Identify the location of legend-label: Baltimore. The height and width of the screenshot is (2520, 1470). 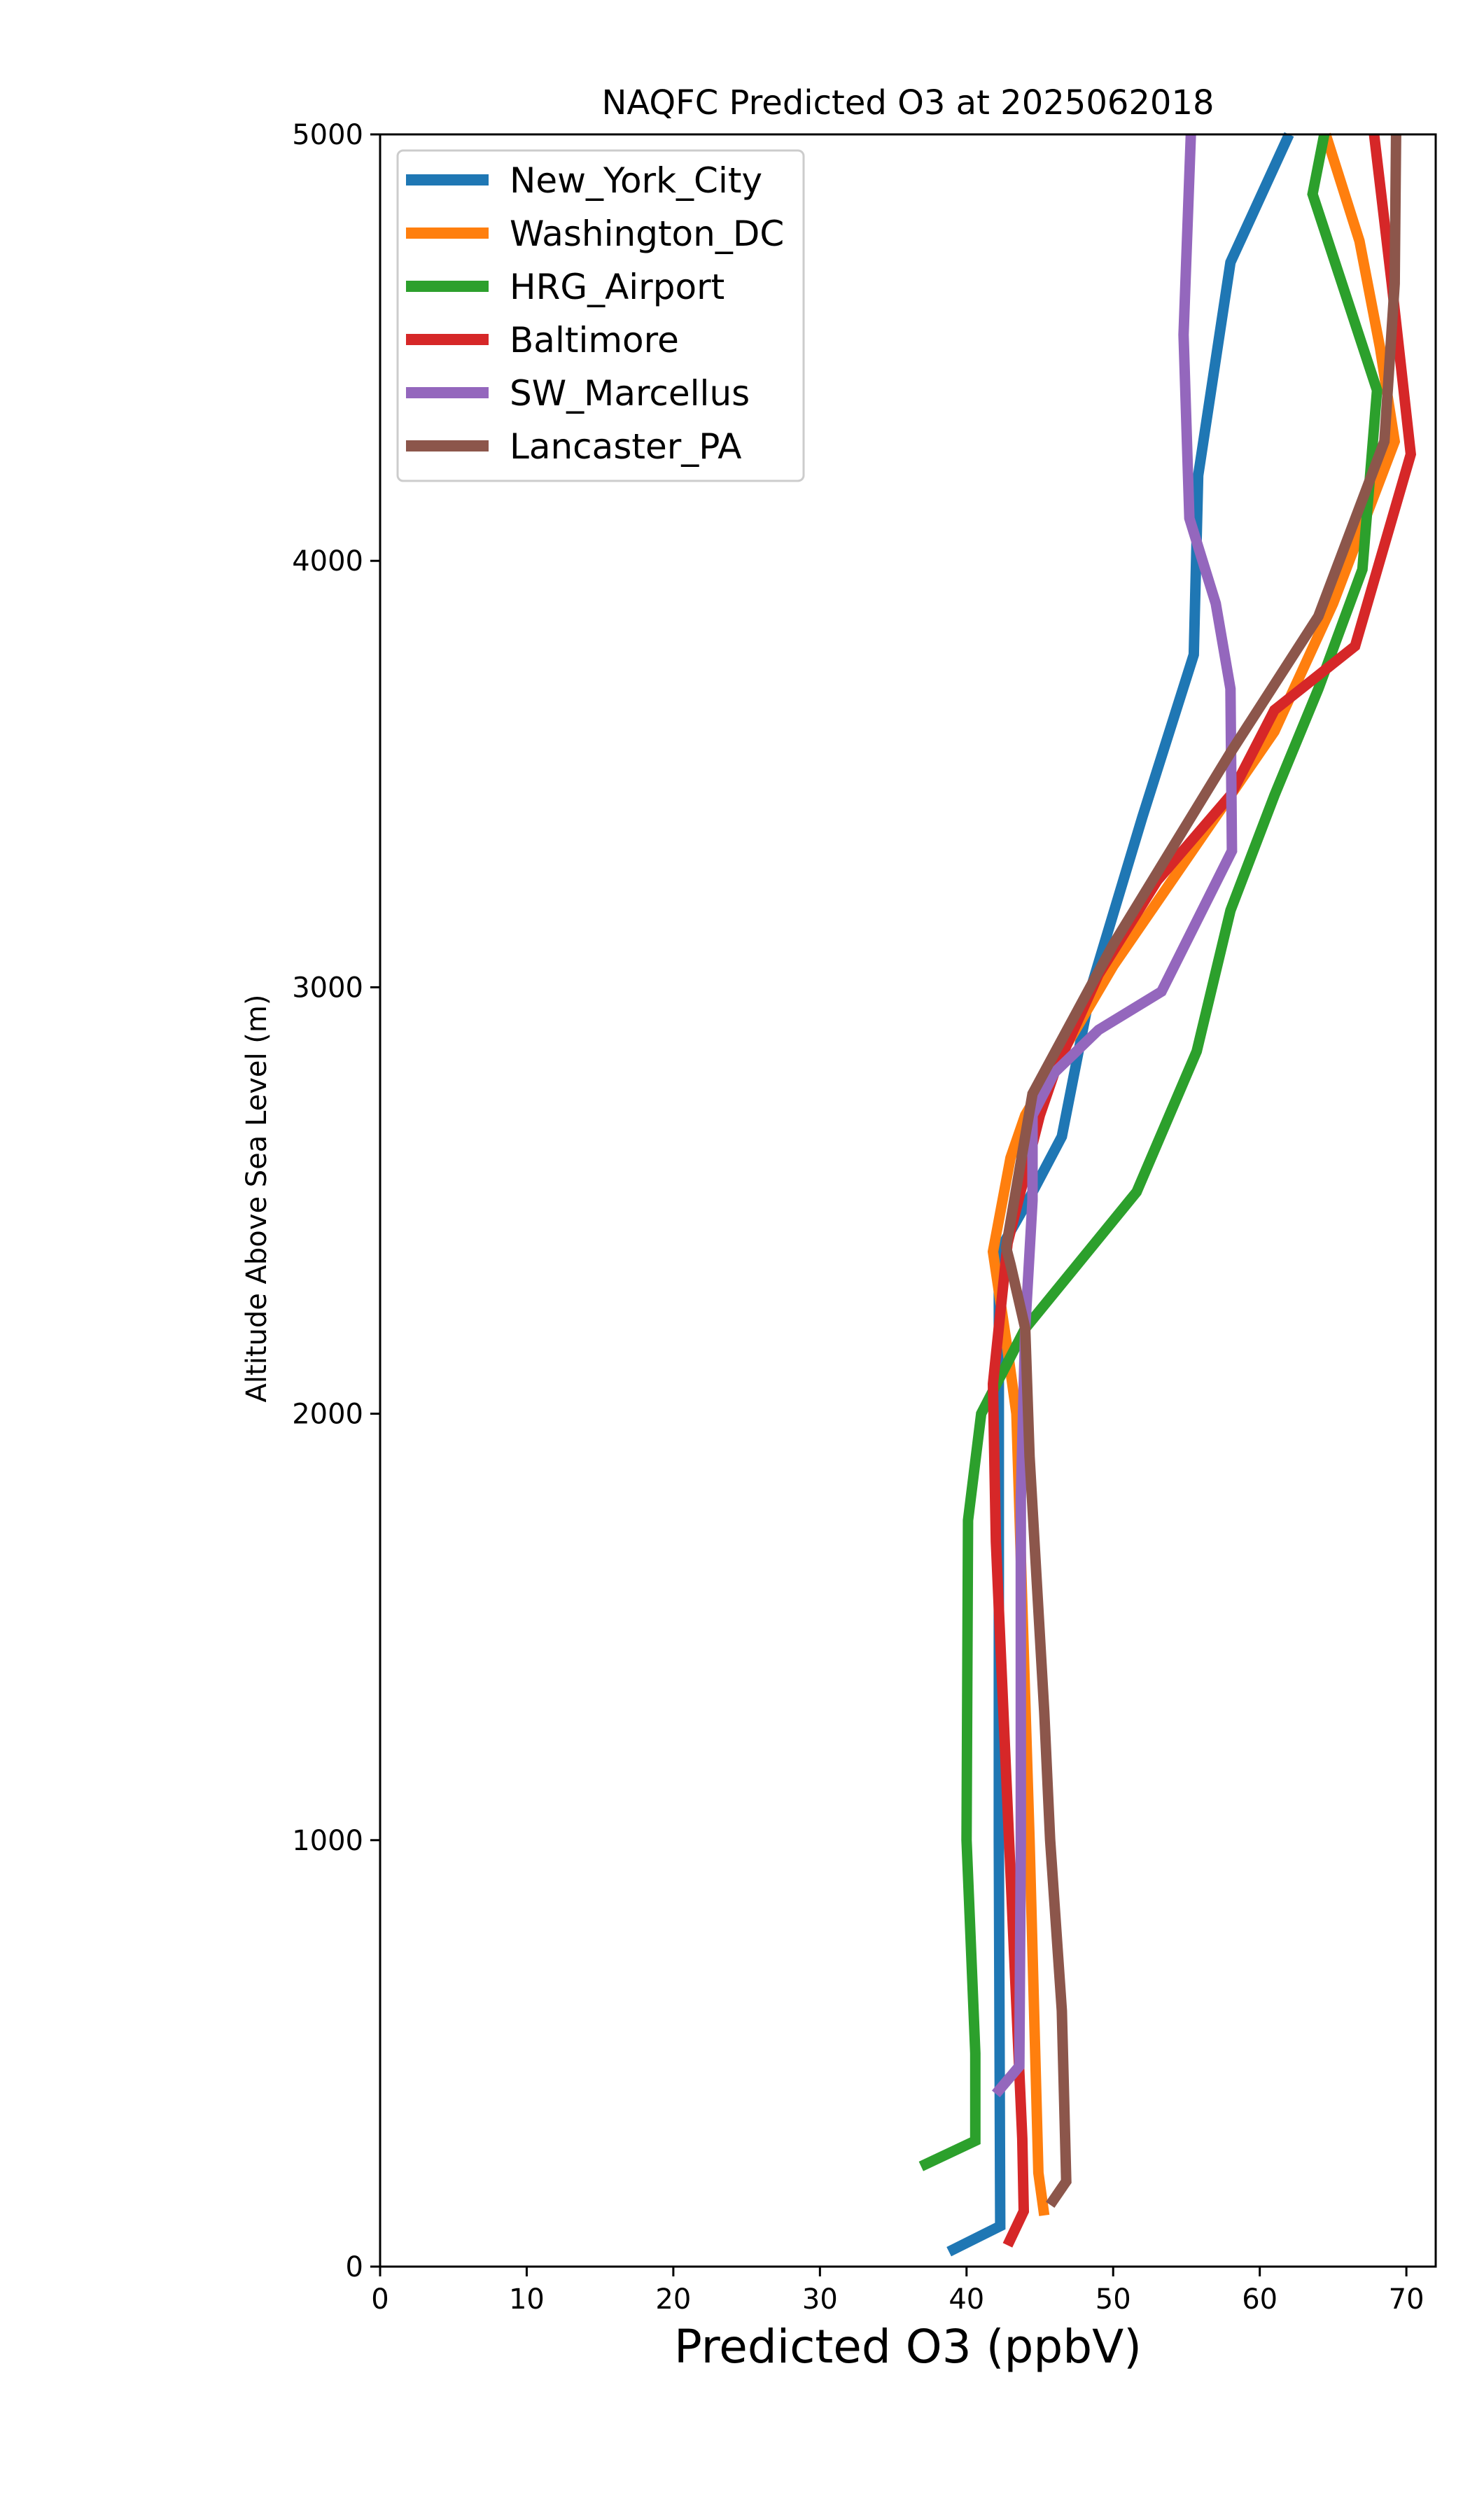
(594, 340).